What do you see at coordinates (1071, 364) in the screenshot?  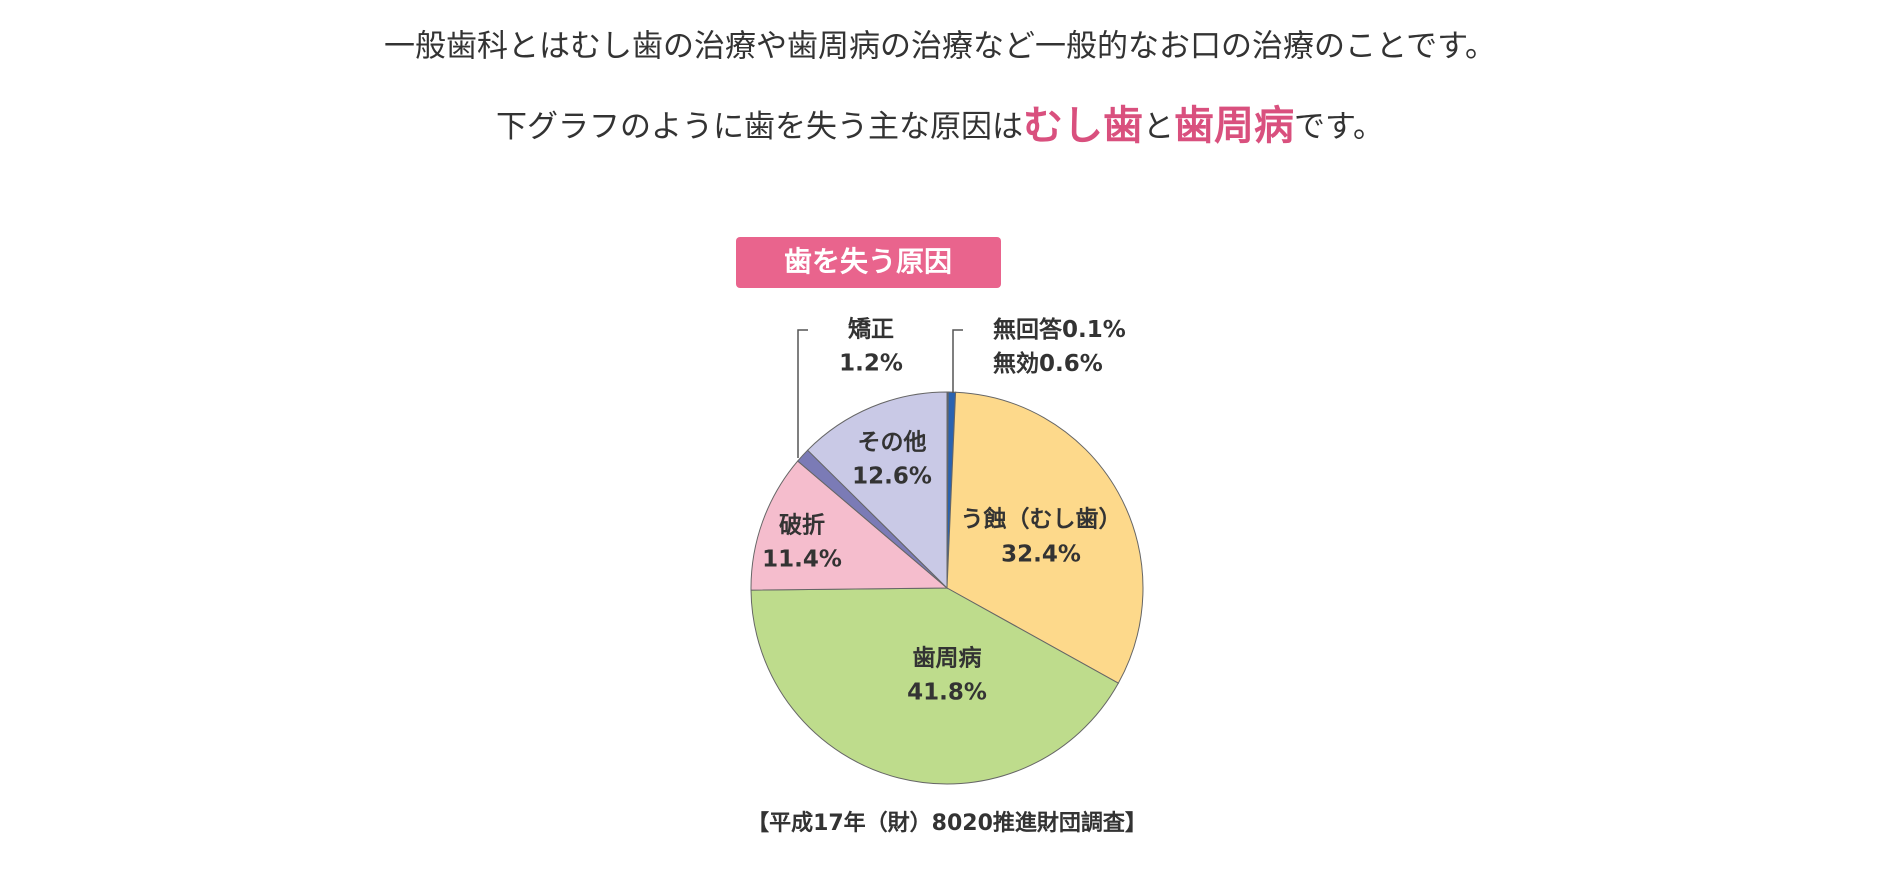 I see `slice-value: 0.6%` at bounding box center [1071, 364].